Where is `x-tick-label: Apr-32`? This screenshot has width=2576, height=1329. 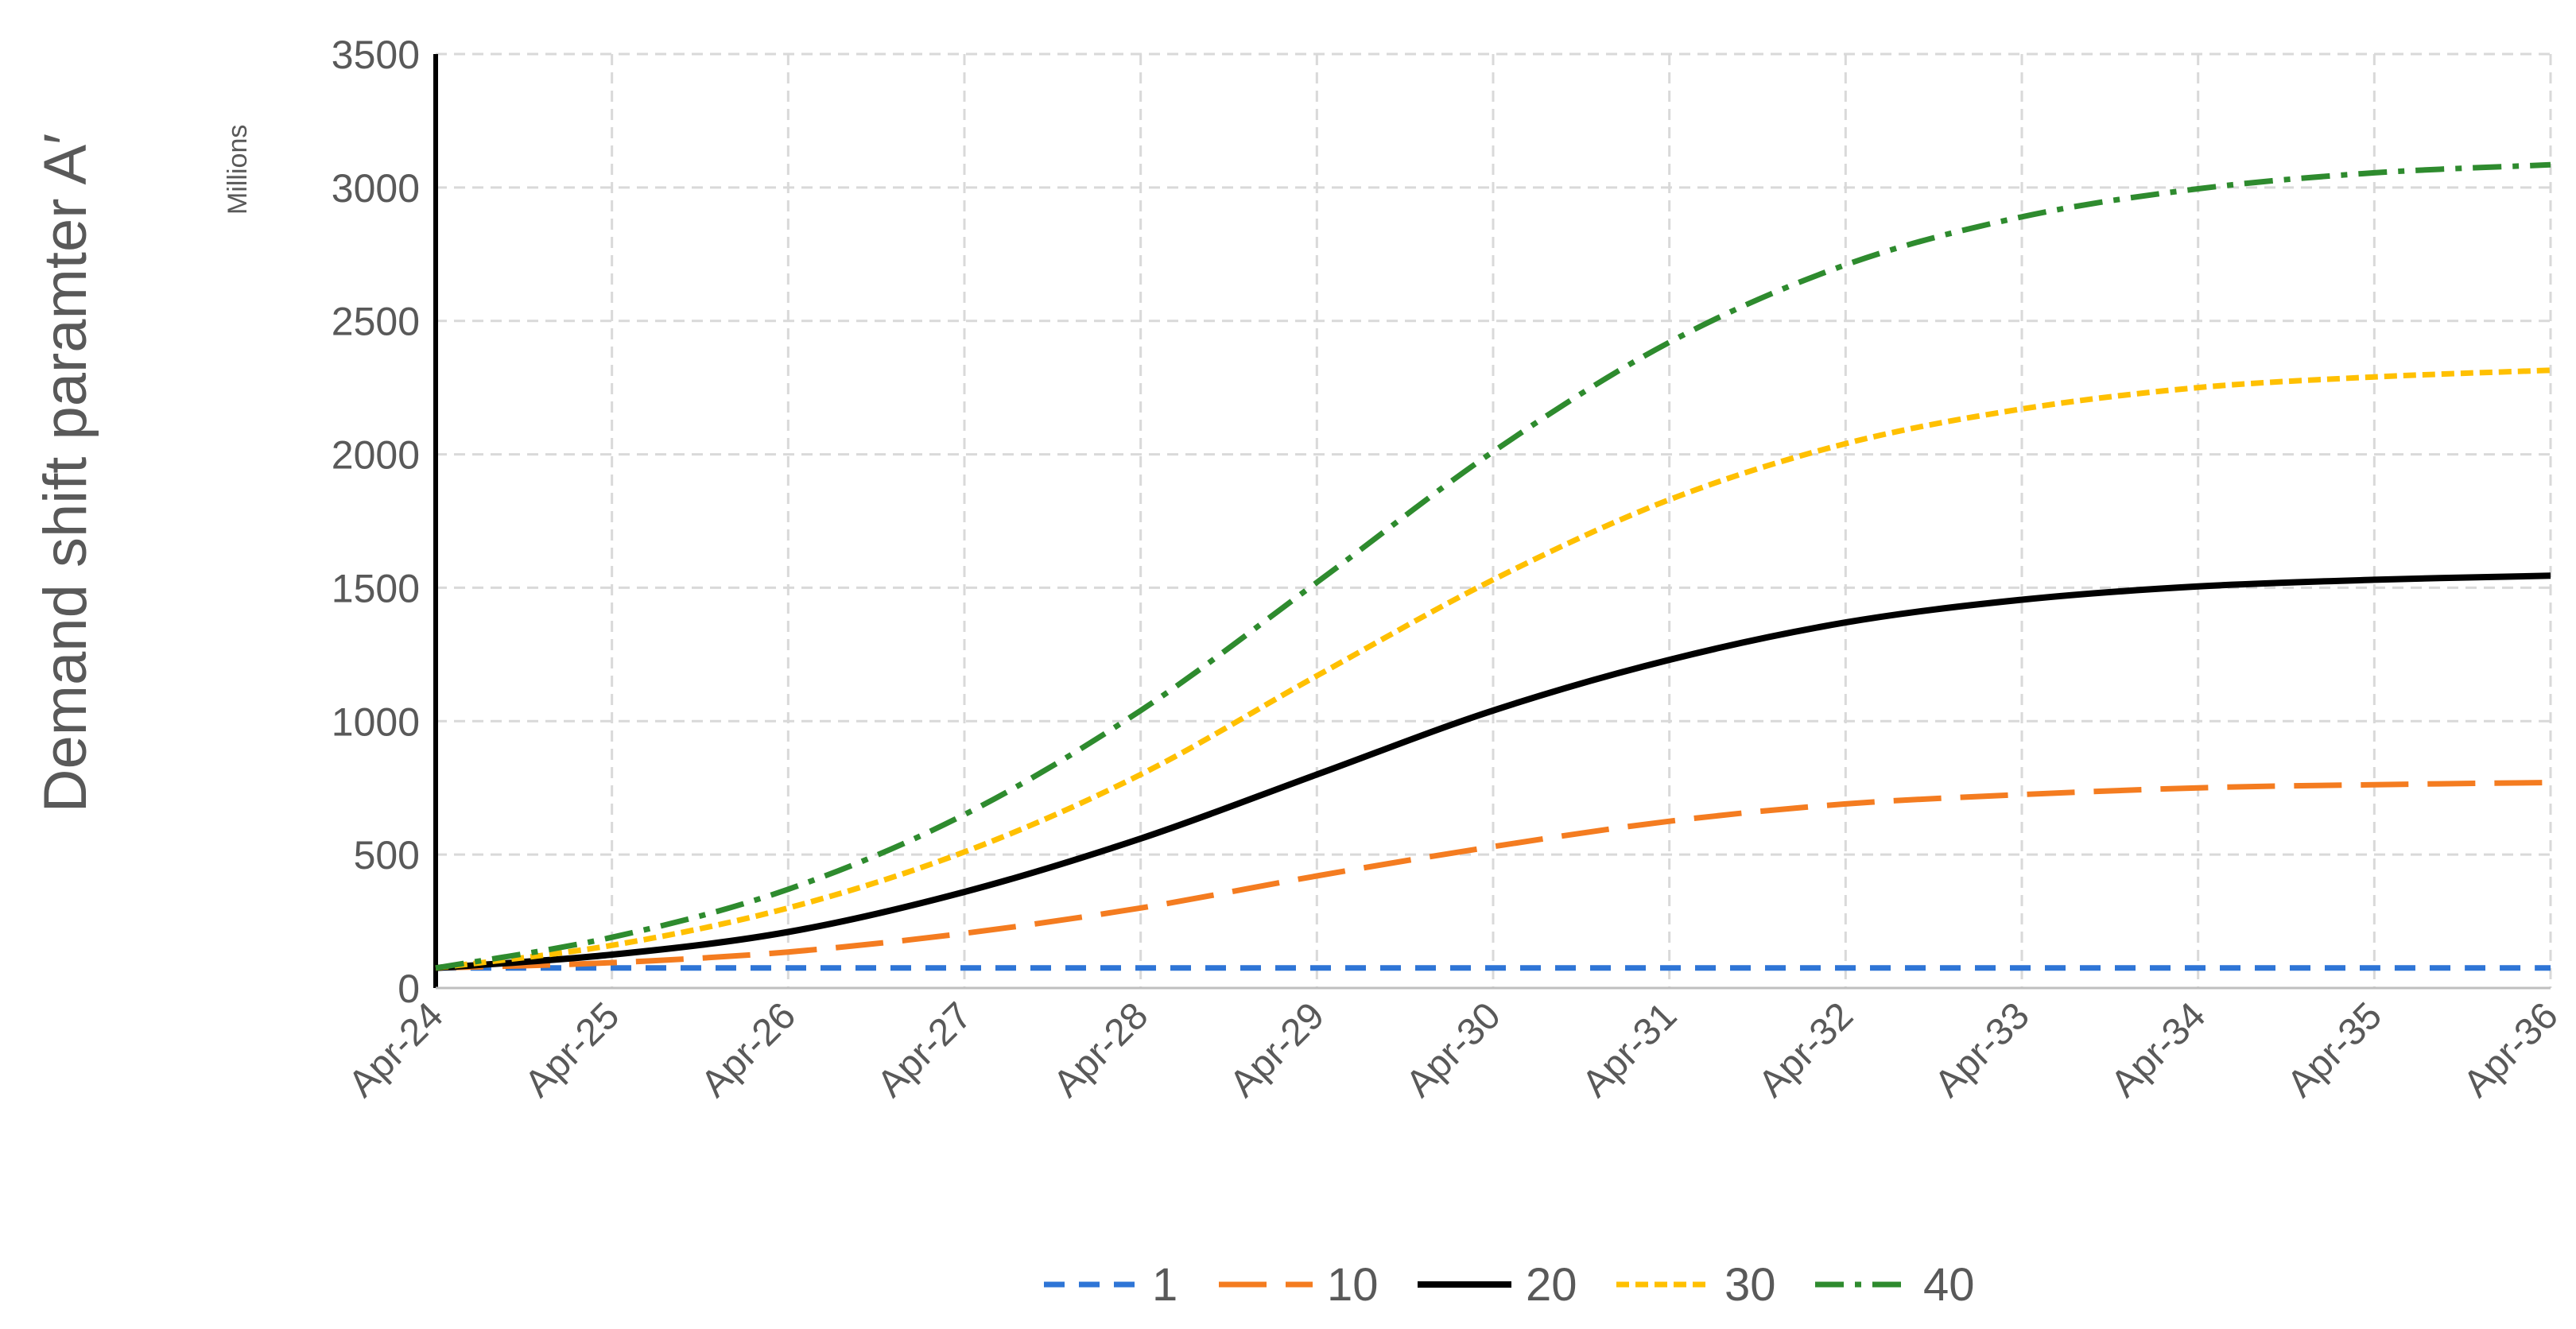 x-tick-label: Apr-32 is located at coordinates (1806, 1049).